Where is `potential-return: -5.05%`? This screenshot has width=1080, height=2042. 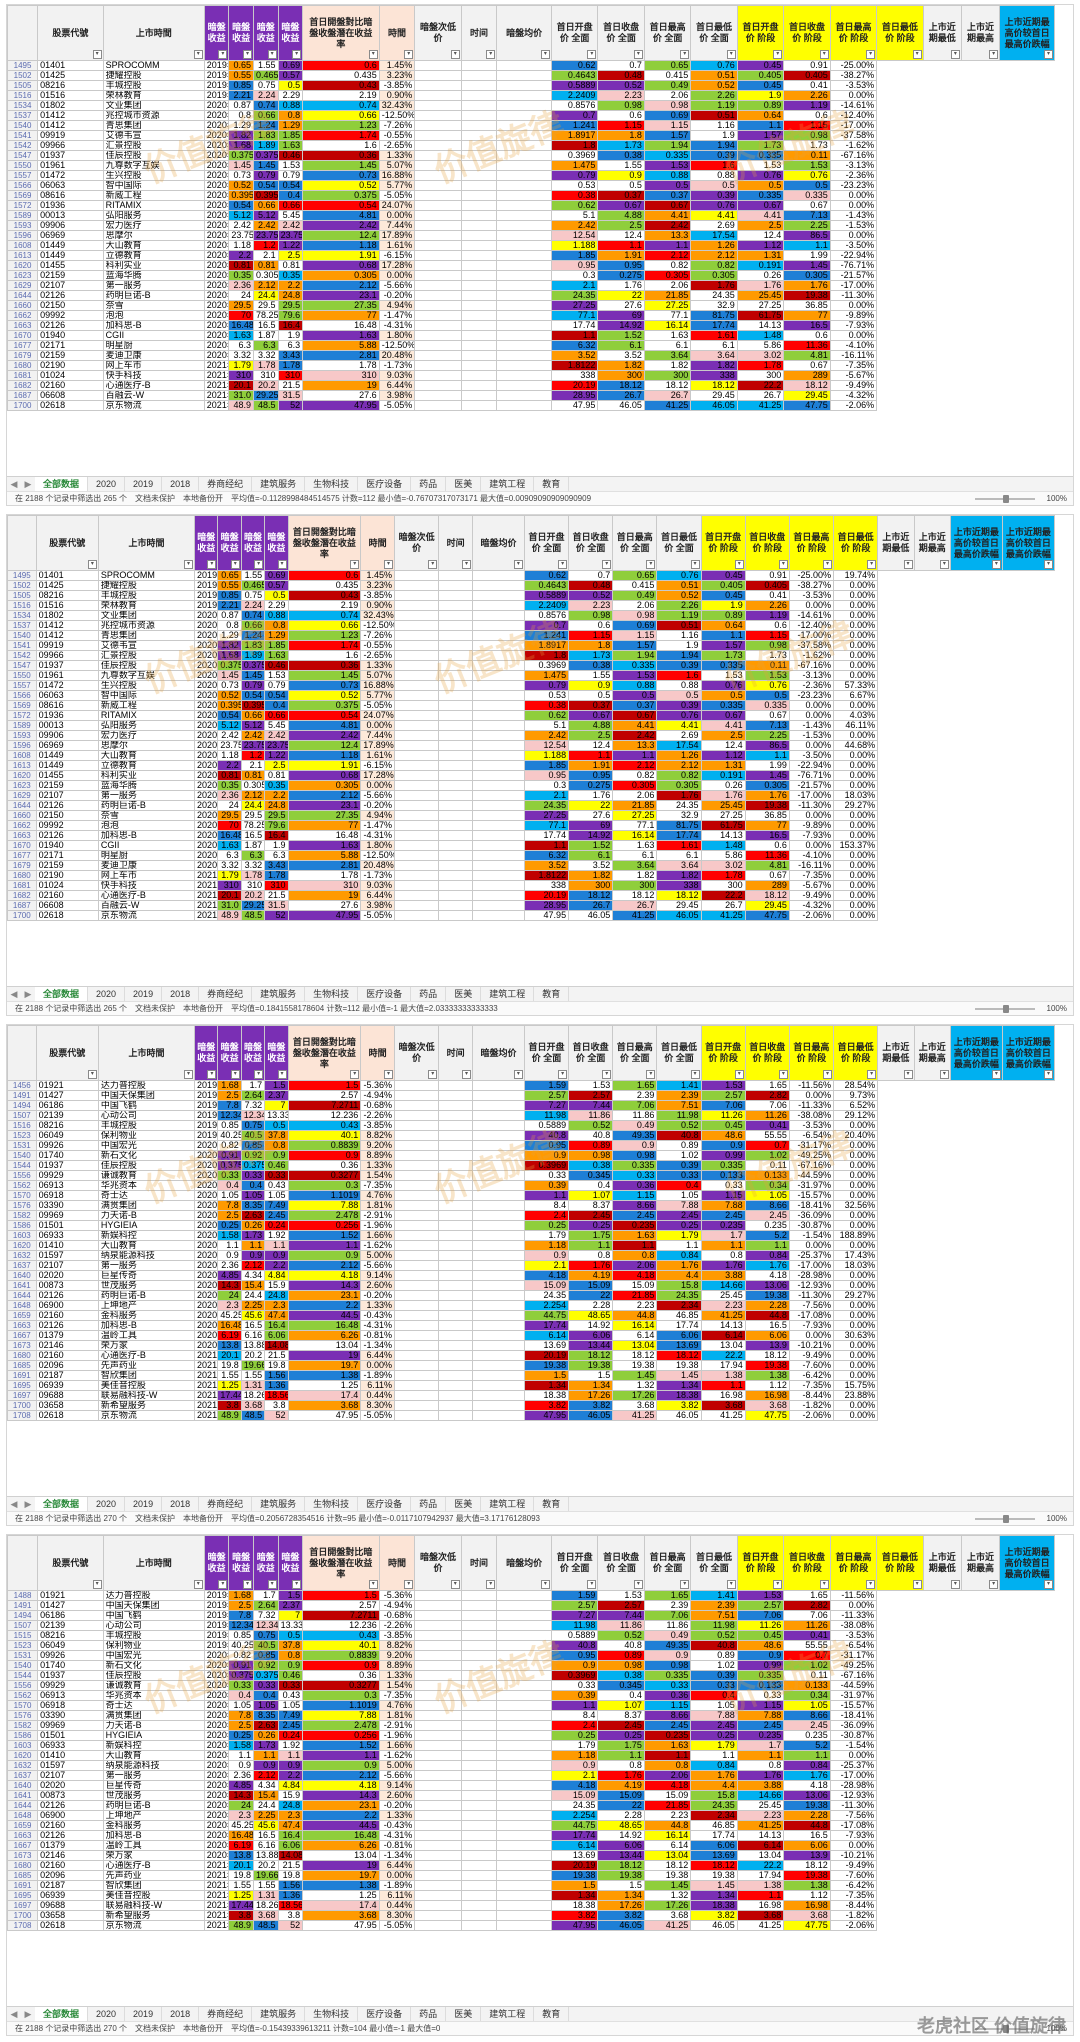 potential-return: -5.05% is located at coordinates (397, 195).